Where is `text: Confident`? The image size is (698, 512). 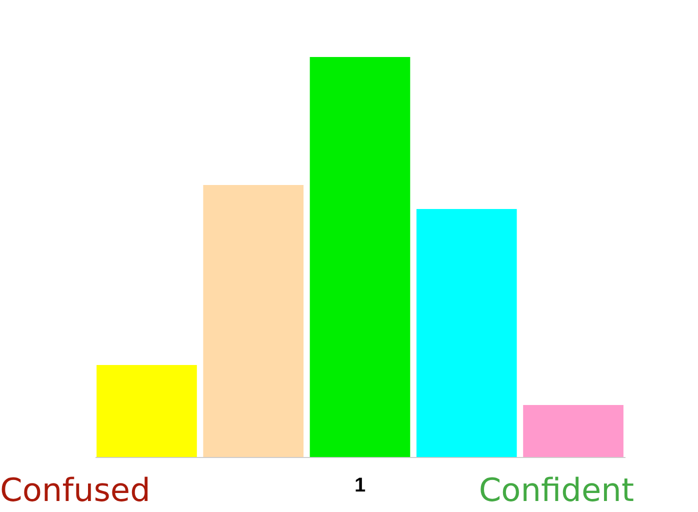
text: Confident is located at coordinates (556, 490).